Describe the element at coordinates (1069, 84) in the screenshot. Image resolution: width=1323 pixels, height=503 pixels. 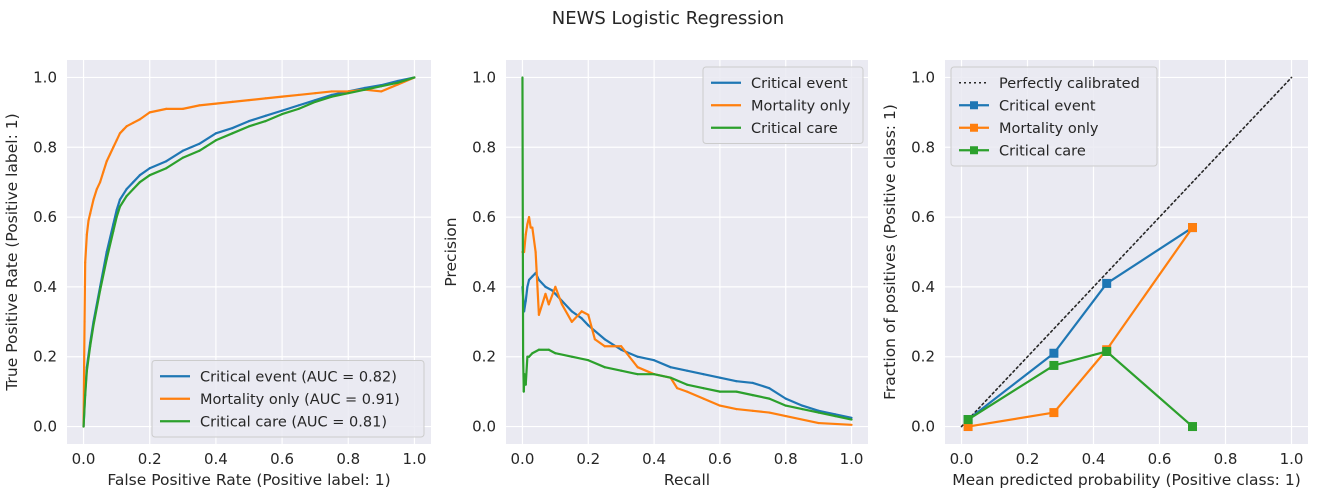
I see `calibration-legend-label: Perfectly calibrated` at that location.